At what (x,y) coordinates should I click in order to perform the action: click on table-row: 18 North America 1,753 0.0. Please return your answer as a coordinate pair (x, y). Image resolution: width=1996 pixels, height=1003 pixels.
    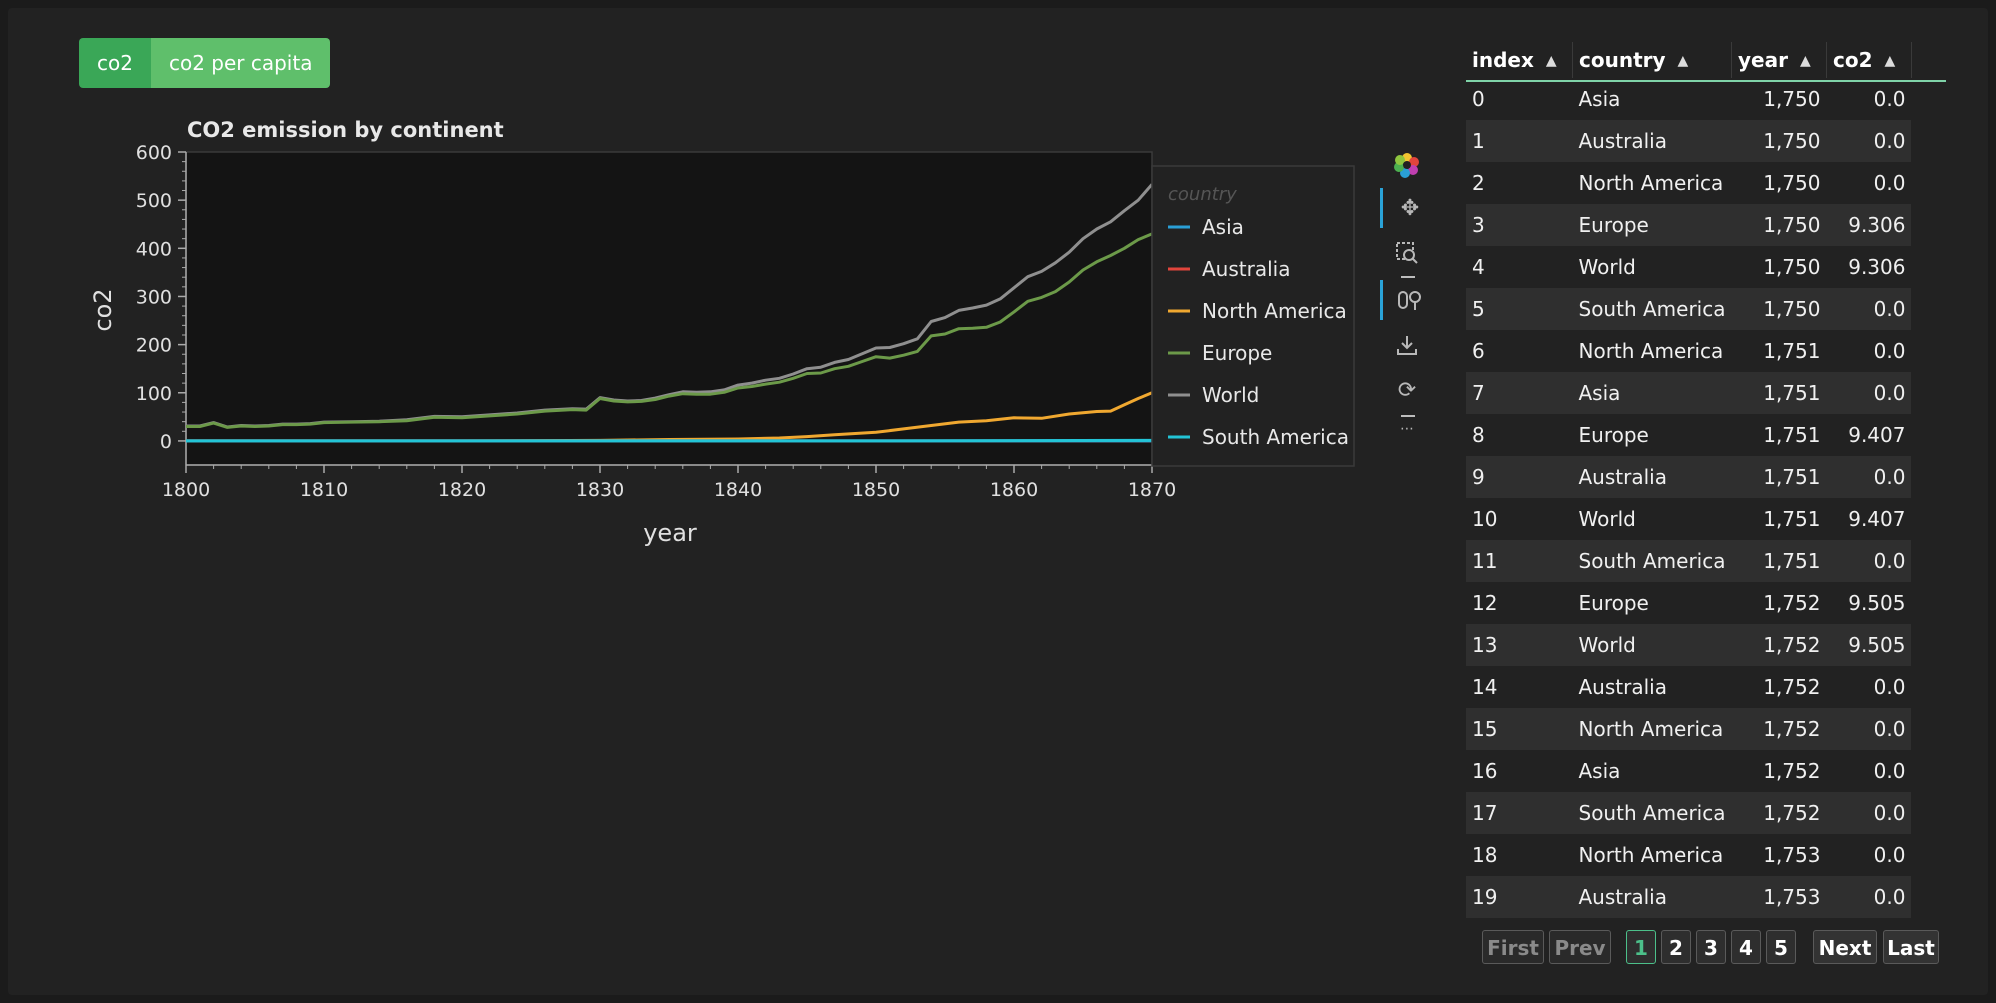
    Looking at the image, I should click on (1689, 855).